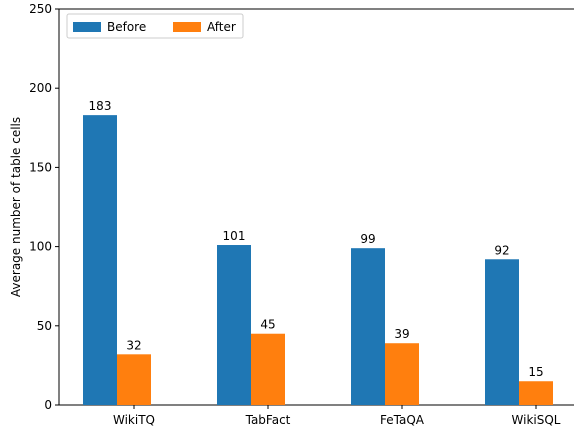 The height and width of the screenshot is (430, 574). I want to click on y-tick-label: 50, so click(44, 326).